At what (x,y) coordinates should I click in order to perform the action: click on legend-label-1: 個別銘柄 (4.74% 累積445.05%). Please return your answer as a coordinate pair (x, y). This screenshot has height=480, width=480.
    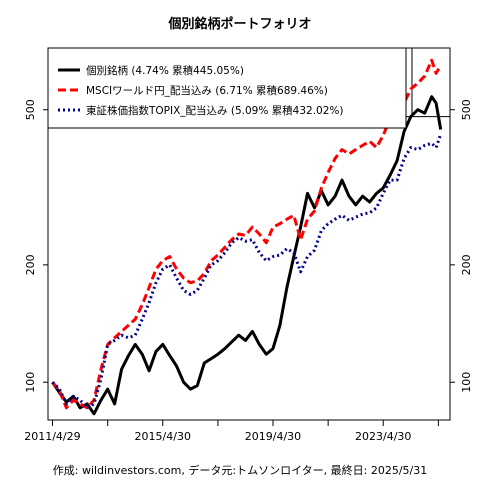
    Looking at the image, I should click on (165, 70).